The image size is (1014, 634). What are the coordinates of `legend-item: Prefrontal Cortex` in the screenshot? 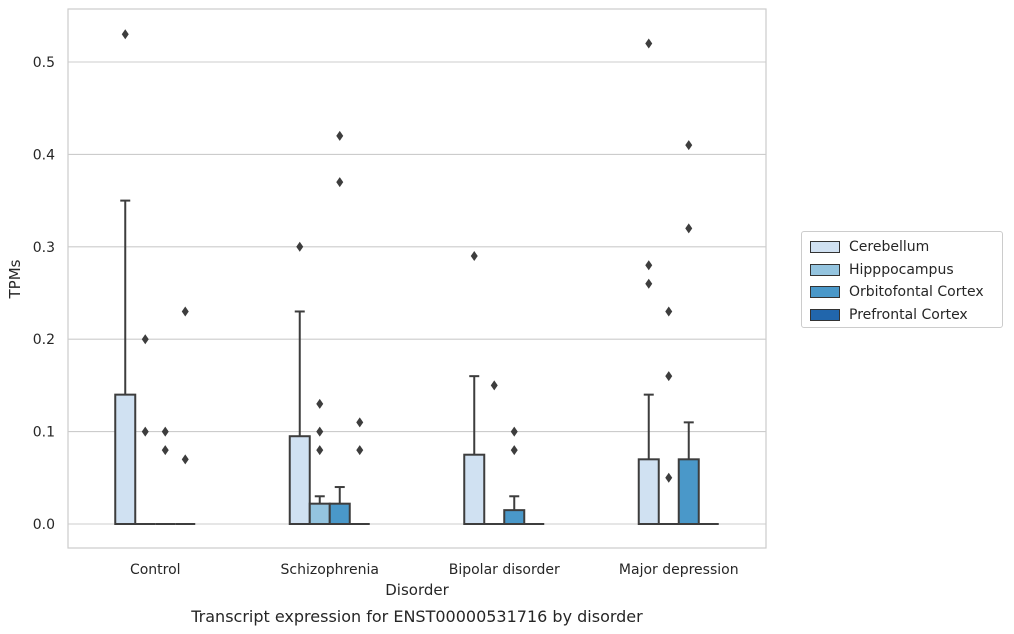 It's located at (902, 315).